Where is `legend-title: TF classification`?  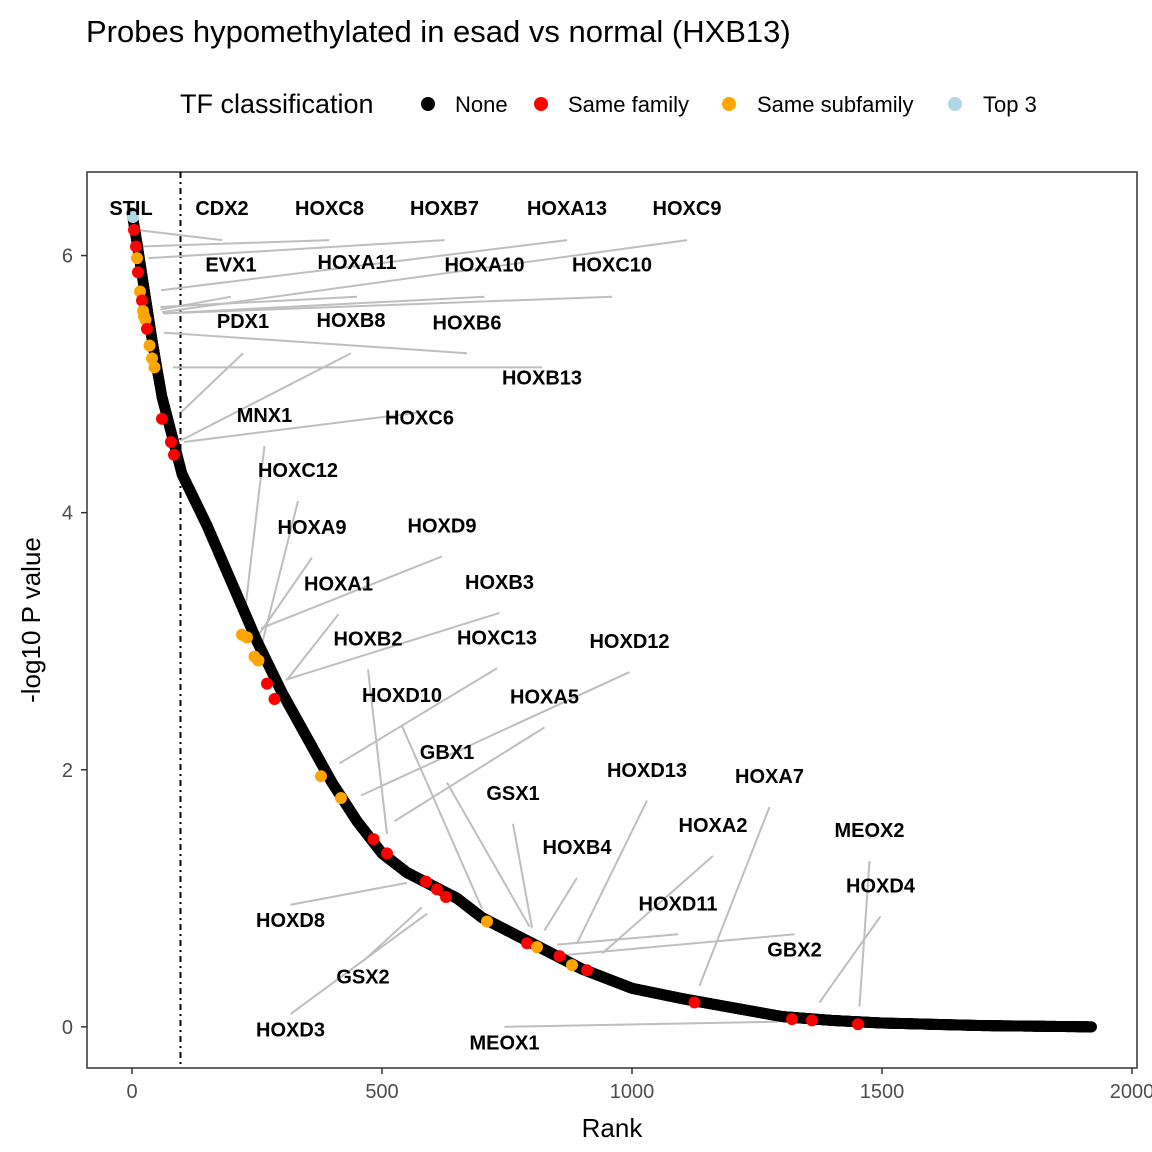
legend-title: TF classification is located at coordinates (277, 104).